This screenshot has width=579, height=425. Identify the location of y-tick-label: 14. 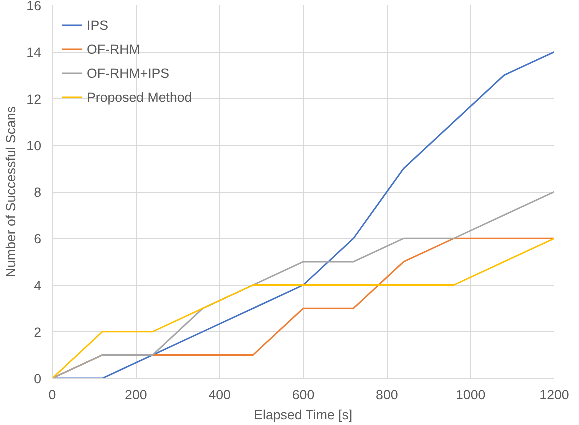
(34, 52).